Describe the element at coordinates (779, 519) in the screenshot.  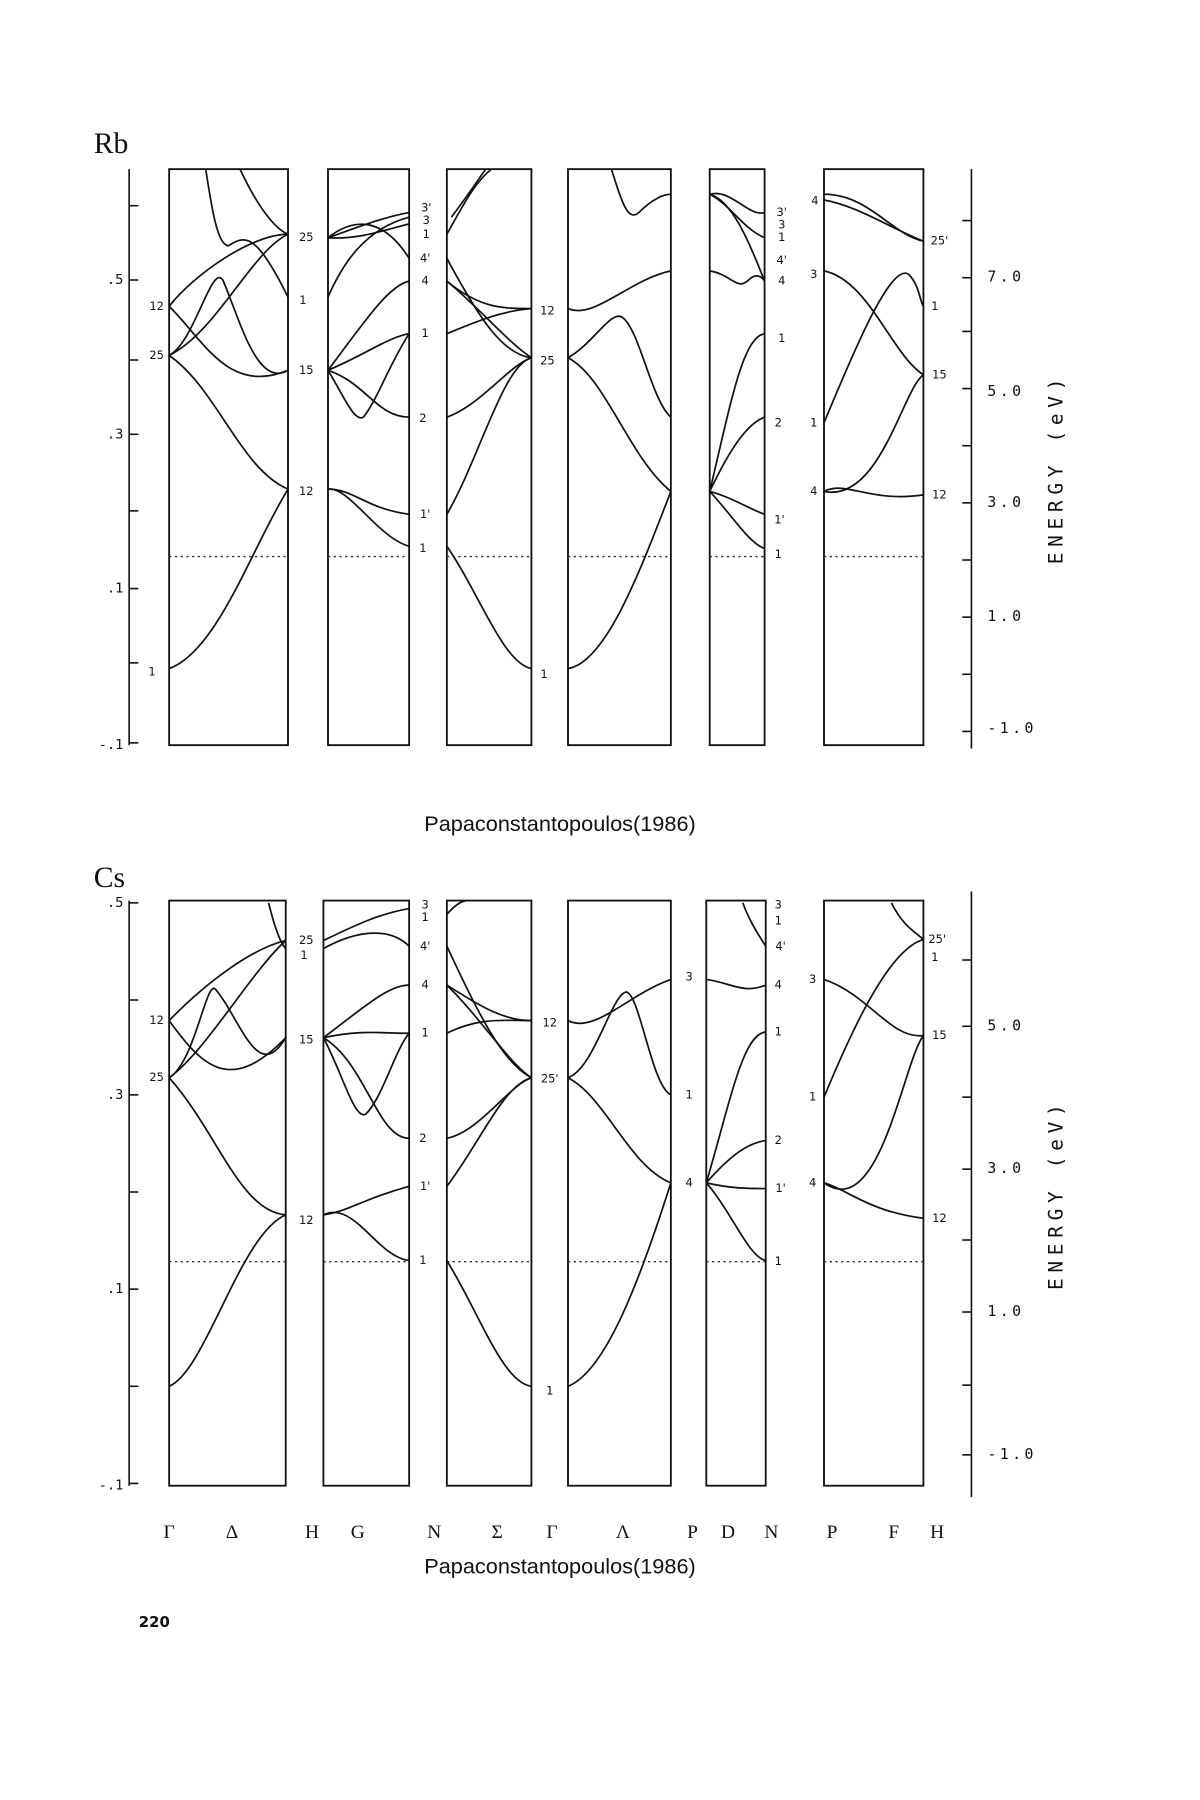
I see `point-label: 1'` at that location.